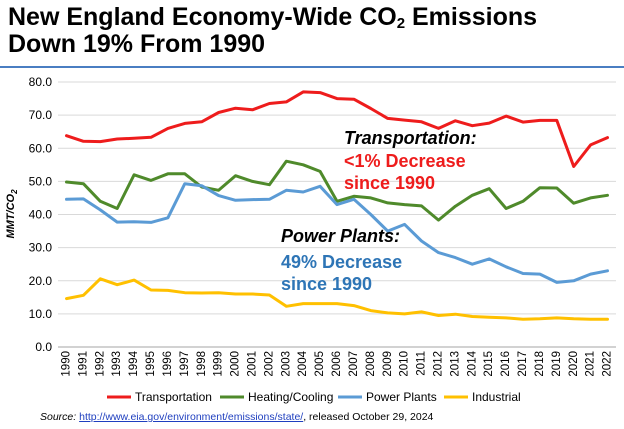 This screenshot has height=429, width=624. Describe the element at coordinates (269, 364) in the screenshot. I see `x-tick-label: 2002` at that location.